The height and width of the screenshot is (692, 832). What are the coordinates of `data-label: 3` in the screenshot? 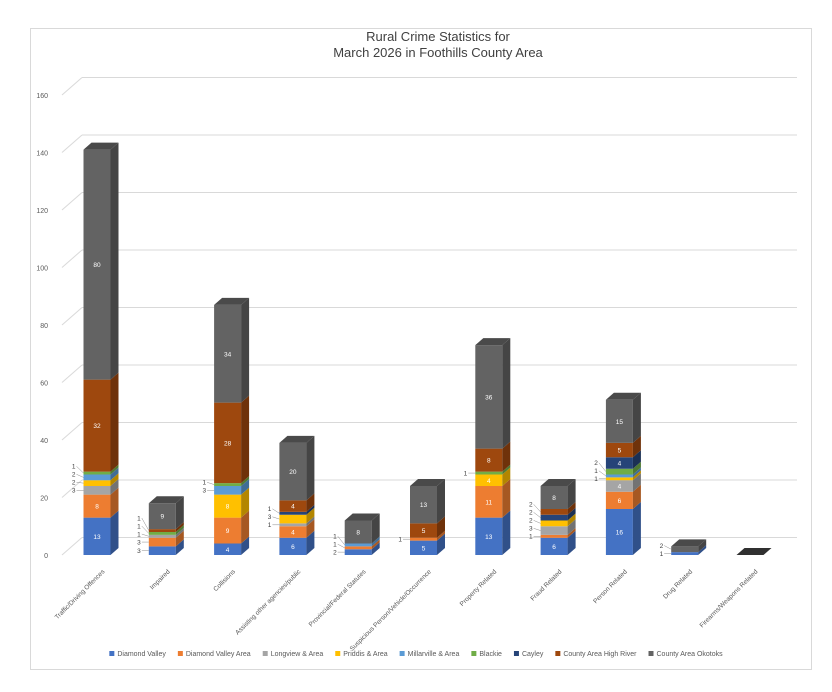 It's located at (270, 517).